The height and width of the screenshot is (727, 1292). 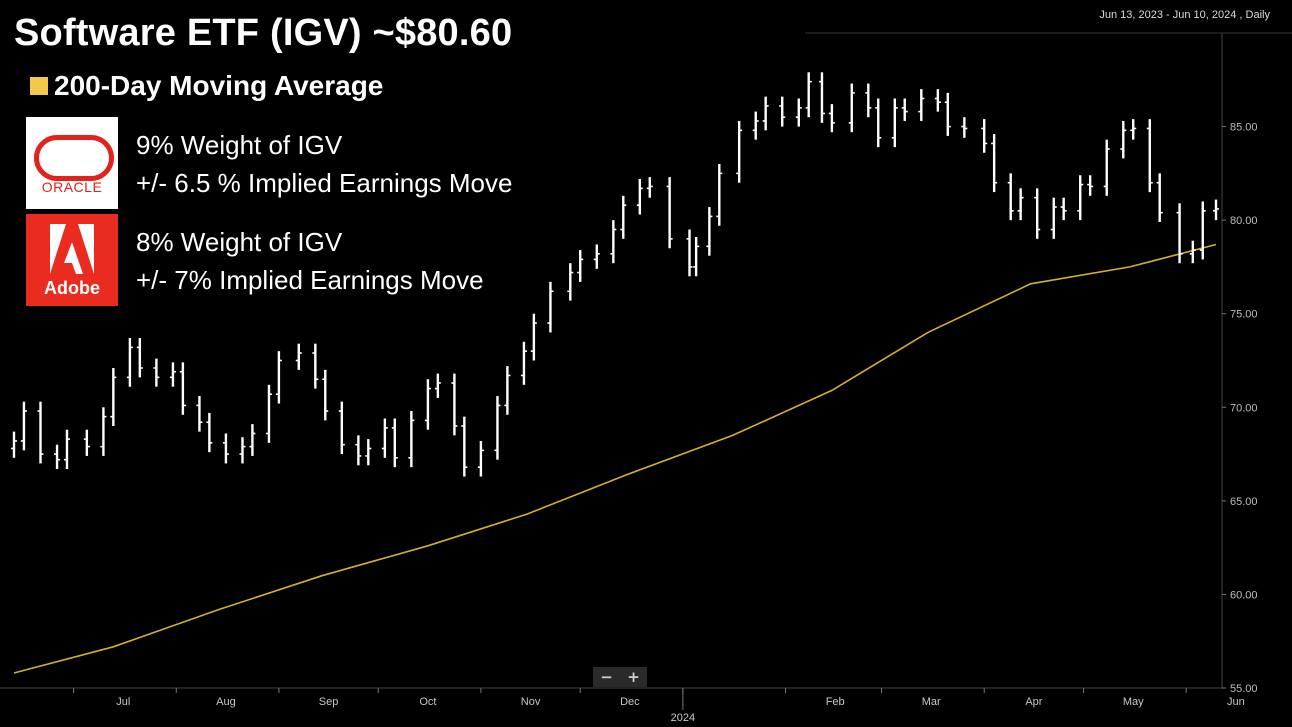 What do you see at coordinates (606, 677) in the screenshot?
I see `zoom-out-button: −` at bounding box center [606, 677].